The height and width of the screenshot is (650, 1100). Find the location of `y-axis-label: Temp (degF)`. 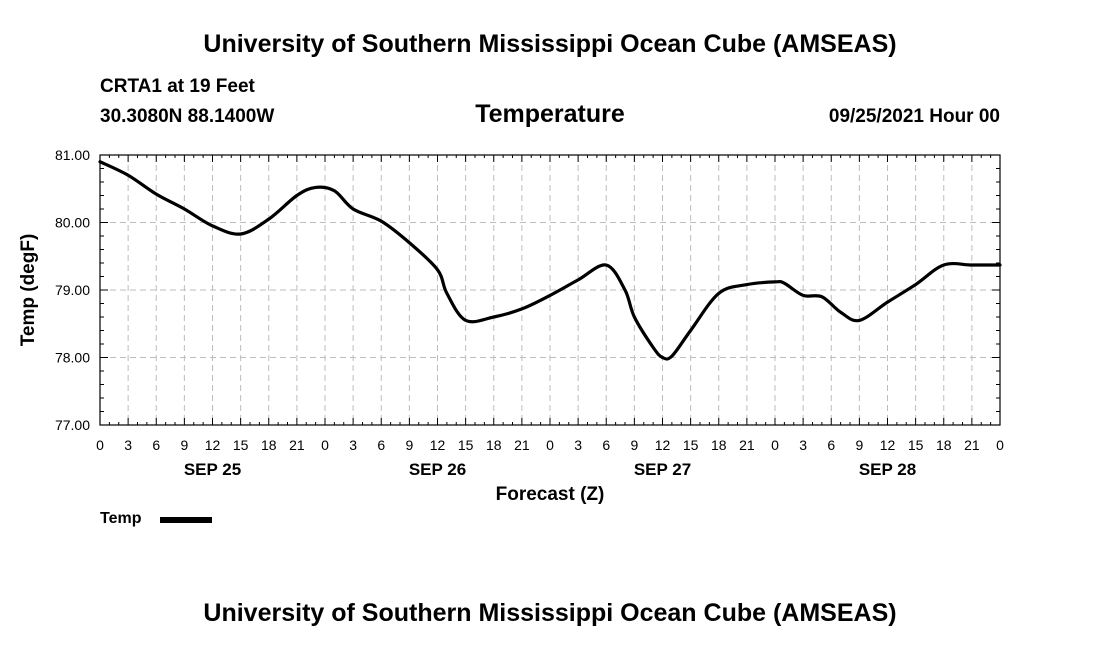

y-axis-label: Temp (degF) is located at coordinates (28, 290).